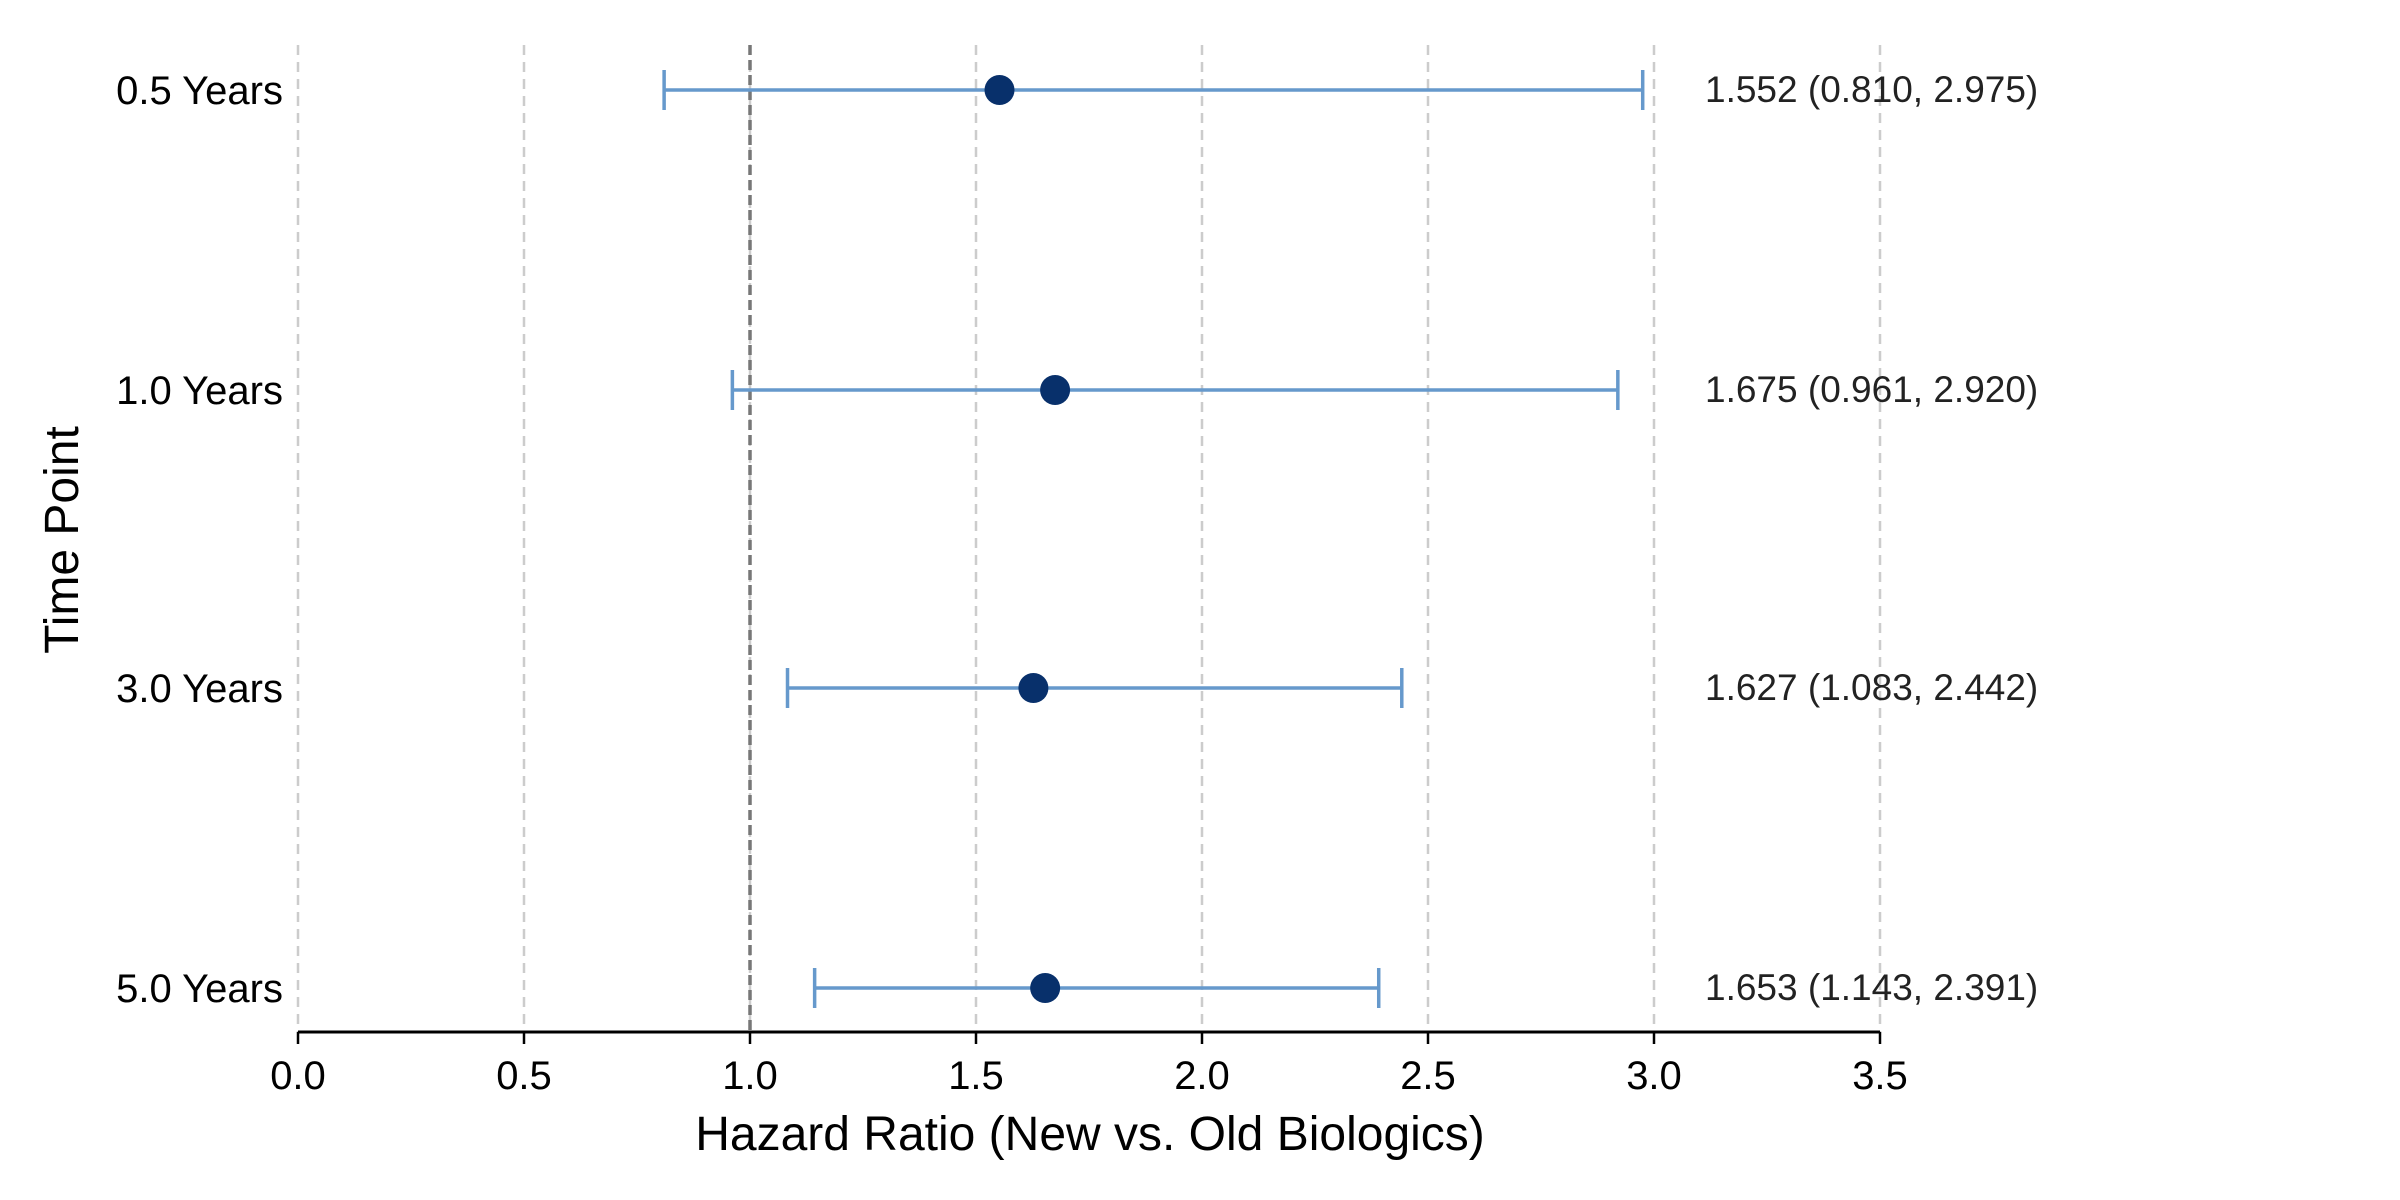 The image size is (2400, 1200). Describe the element at coordinates (298, 1076) in the screenshot. I see `x-tick-label-0: 0.0` at that location.